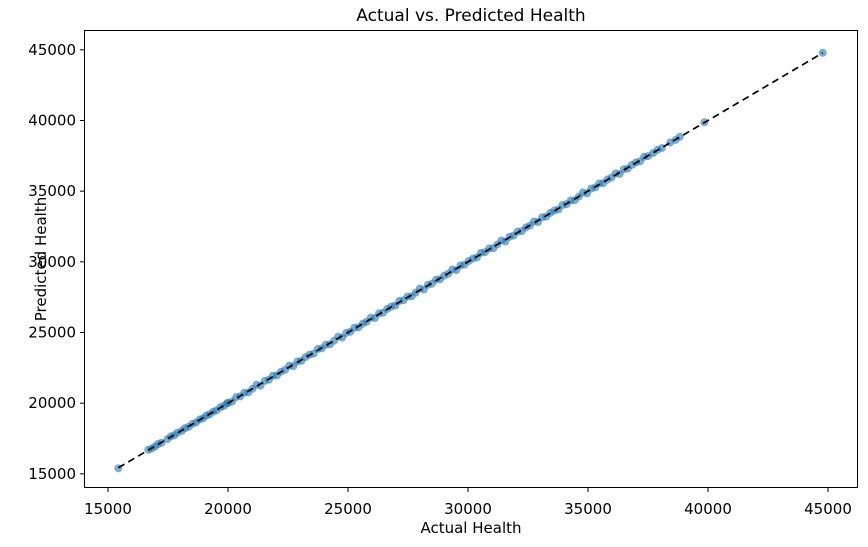 The height and width of the screenshot is (547, 868). I want to click on y-tick-label: 15000, so click(52, 474).